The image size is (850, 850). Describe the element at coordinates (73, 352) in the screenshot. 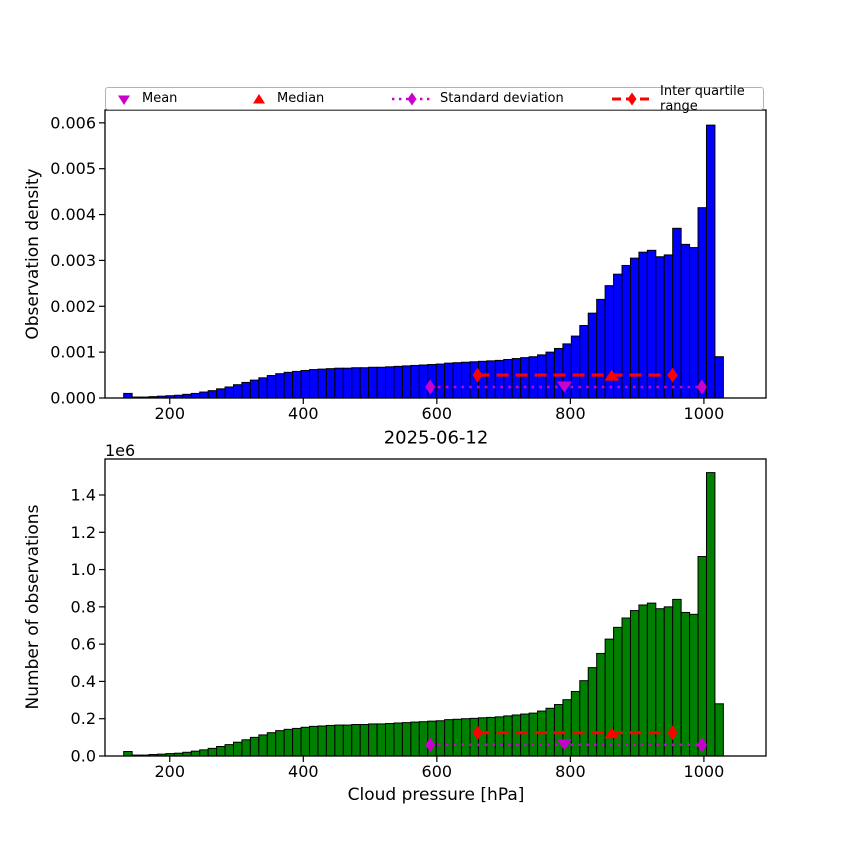

I see `y-tick-label: 0.001` at that location.